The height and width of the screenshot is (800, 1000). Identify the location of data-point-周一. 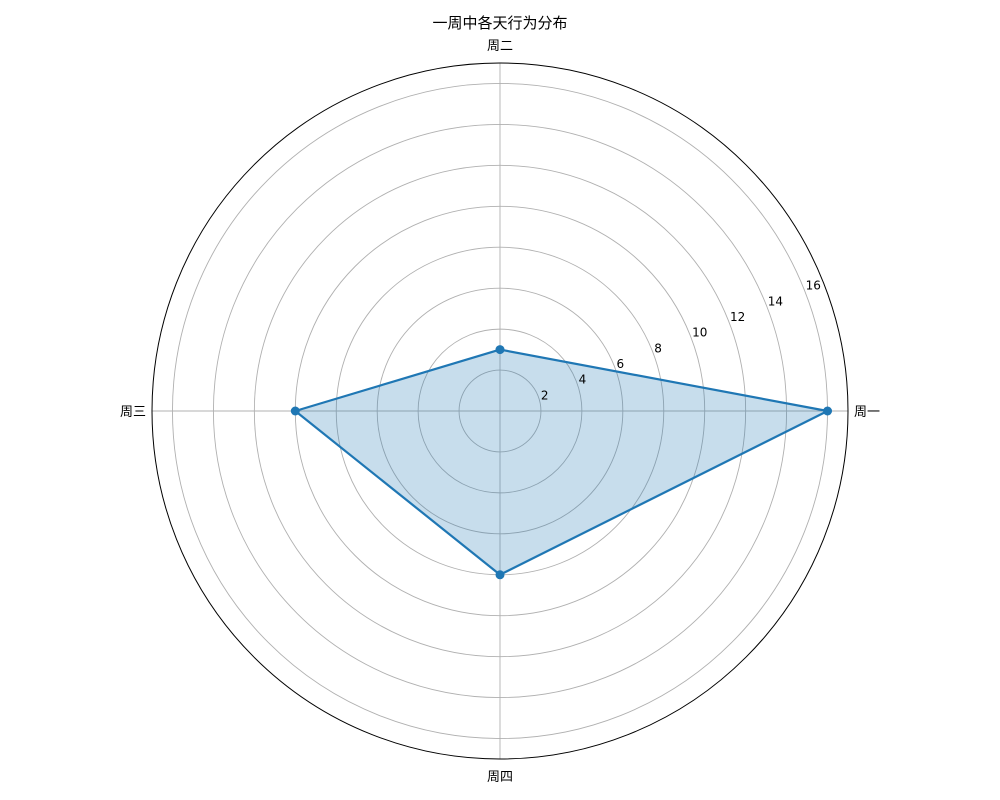
(828, 411).